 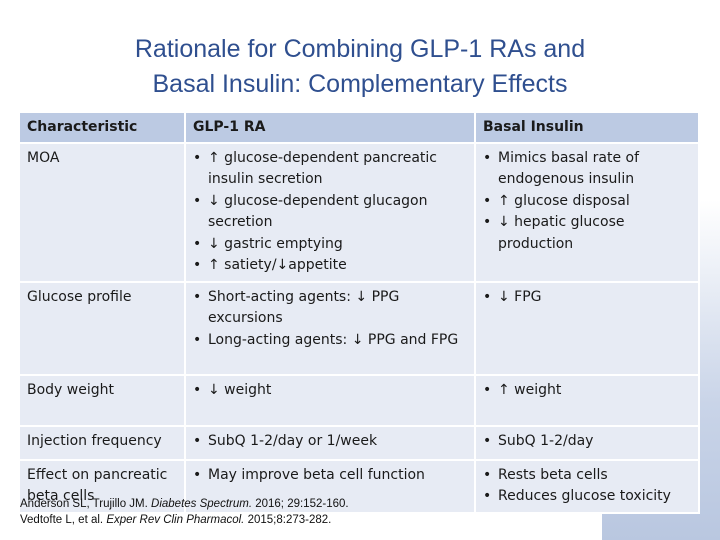 What do you see at coordinates (103, 487) in the screenshot?
I see `row-label: Effect on pancreatic beta cells` at bounding box center [103, 487].